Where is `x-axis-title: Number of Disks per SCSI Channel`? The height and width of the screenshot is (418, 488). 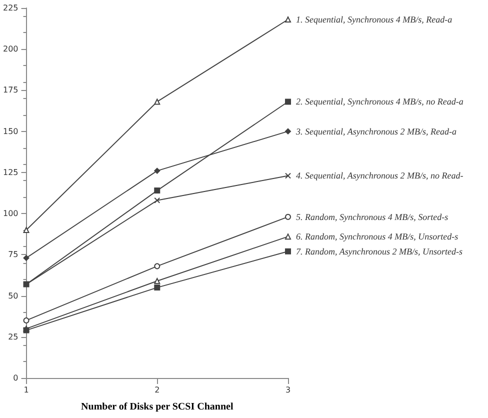
x-axis-title: Number of Disks per SCSI Channel is located at coordinates (157, 407).